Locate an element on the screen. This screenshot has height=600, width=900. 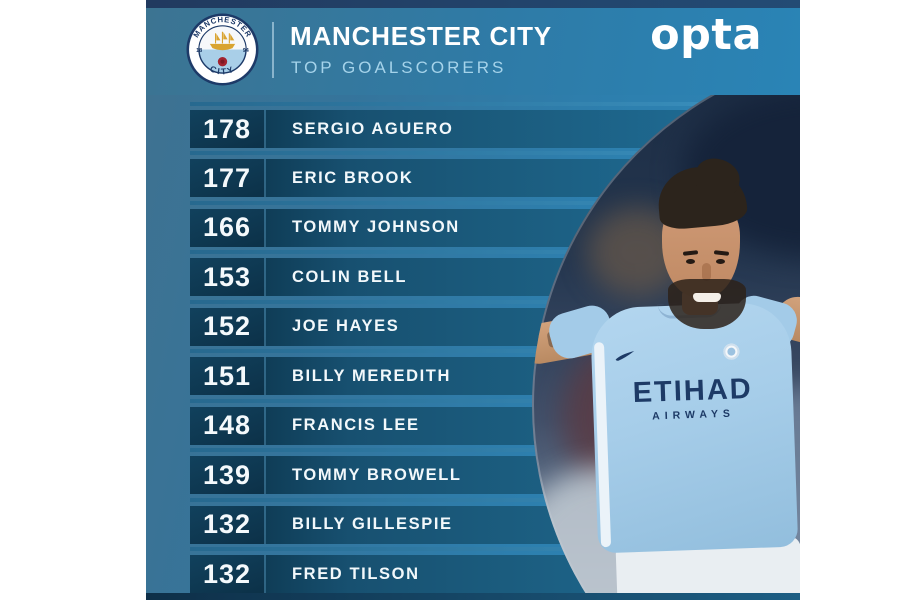
svg-text: CITY is located at coordinates (222, 70).